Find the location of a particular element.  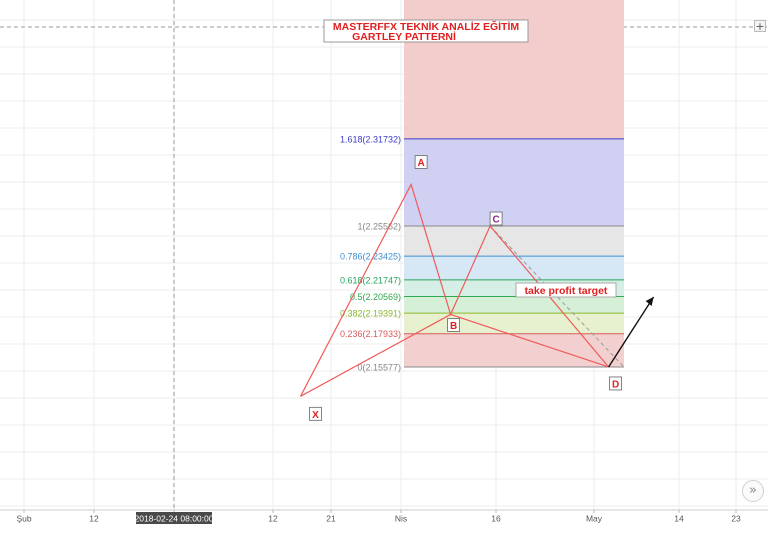

x-tick-label-0: Şub is located at coordinates (23, 519).